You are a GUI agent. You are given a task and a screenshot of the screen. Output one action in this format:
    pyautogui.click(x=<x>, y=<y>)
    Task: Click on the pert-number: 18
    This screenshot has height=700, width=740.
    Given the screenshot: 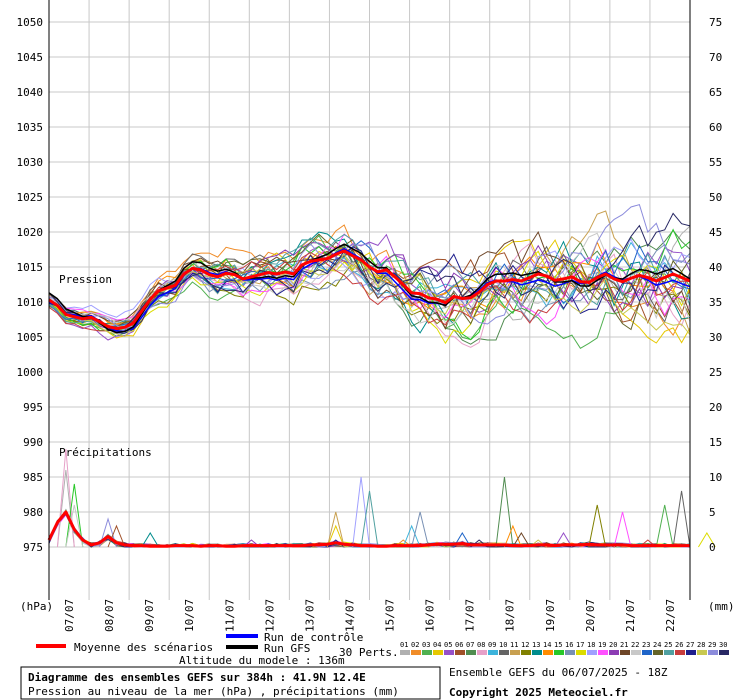 What is the action you would take?
    pyautogui.click(x=591, y=645)
    